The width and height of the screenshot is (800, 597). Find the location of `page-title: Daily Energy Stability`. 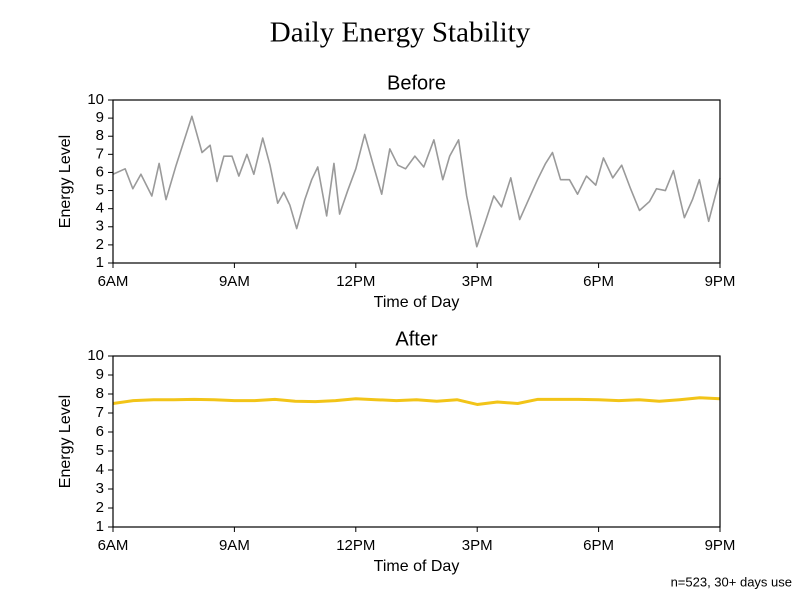

page-title: Daily Energy Stability is located at coordinates (400, 33).